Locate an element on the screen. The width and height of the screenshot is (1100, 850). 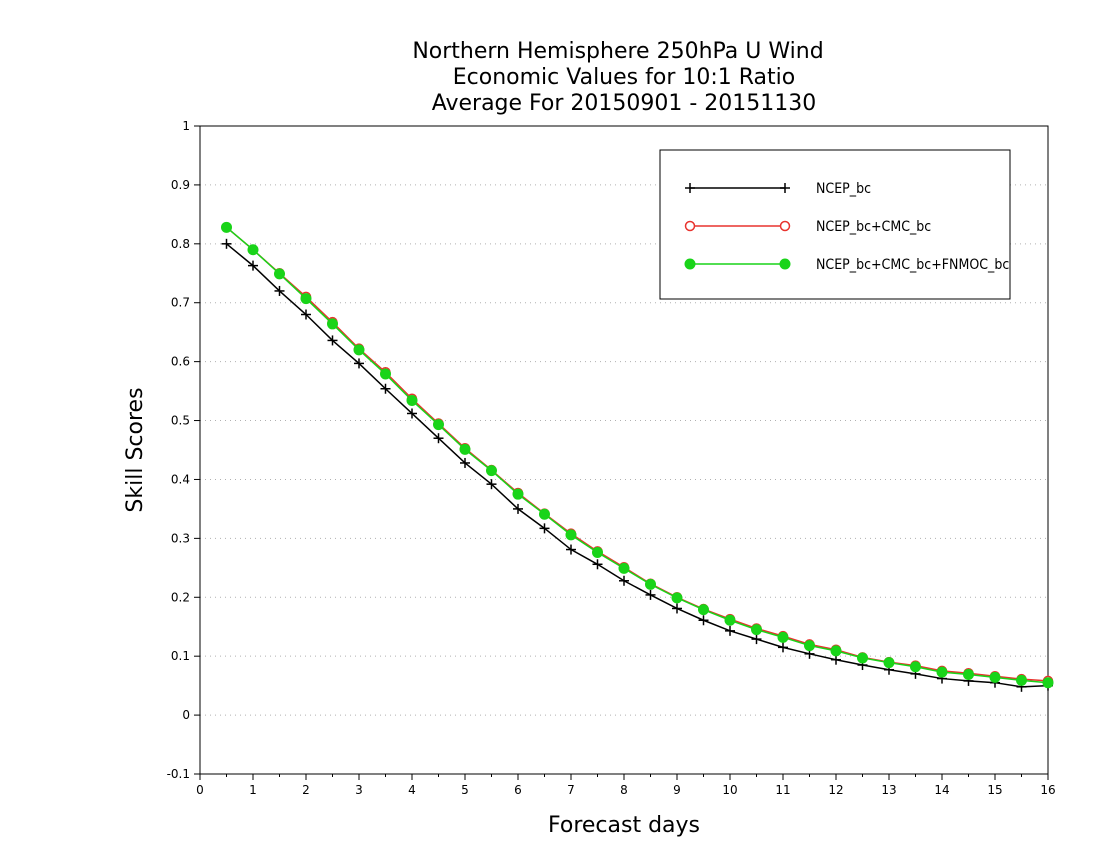
y-tick-label-0: -0.1 is located at coordinates (178, 774).